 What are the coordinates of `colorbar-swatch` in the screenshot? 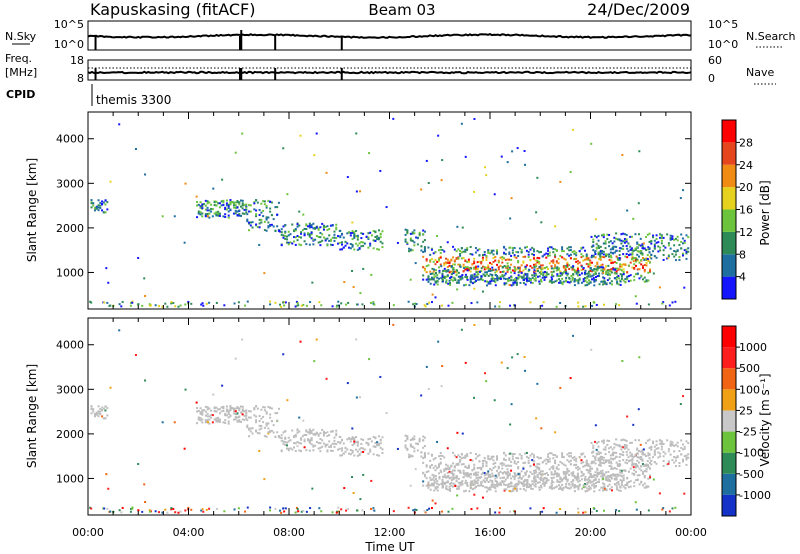 It's located at (729, 442).